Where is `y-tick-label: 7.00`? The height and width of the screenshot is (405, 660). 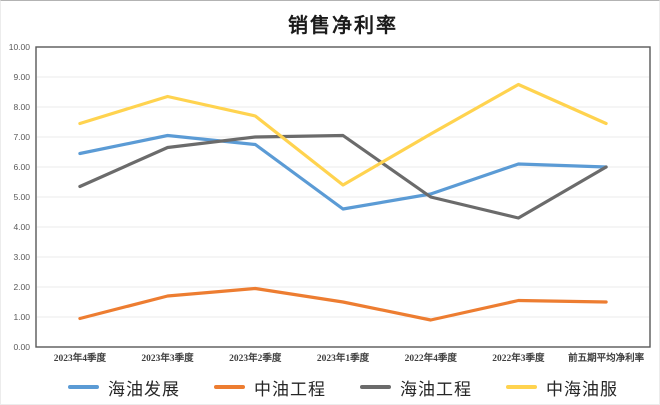 y-tick-label: 7.00 is located at coordinates (21, 137).